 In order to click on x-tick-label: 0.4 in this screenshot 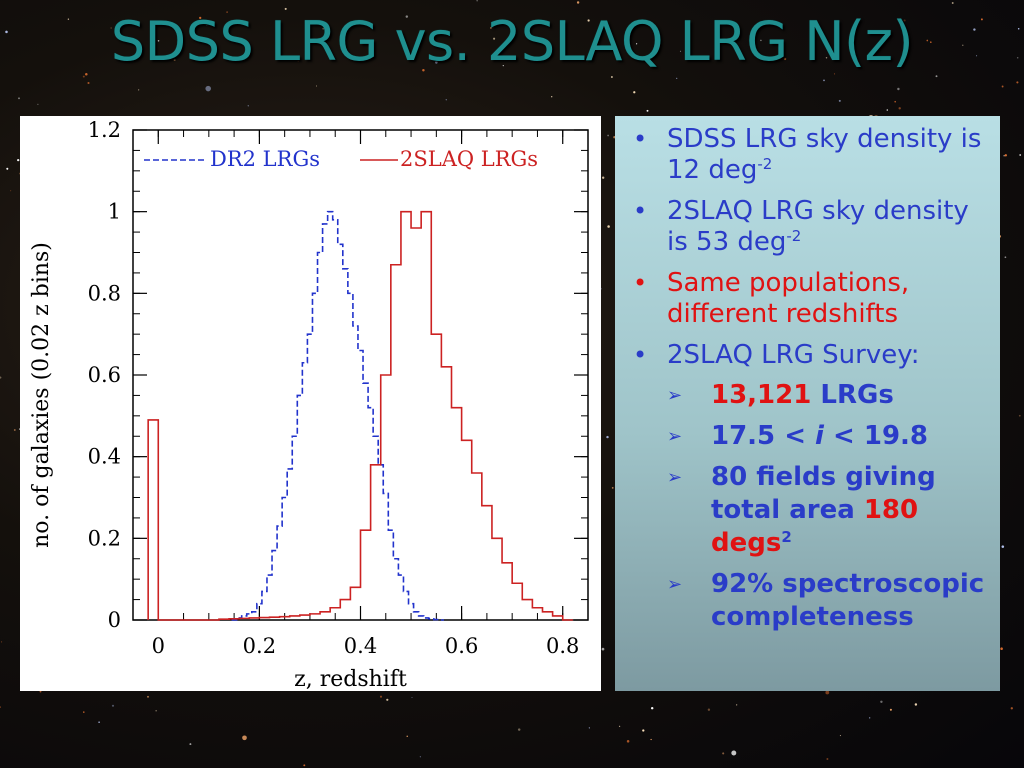, I will do `click(360, 646)`.